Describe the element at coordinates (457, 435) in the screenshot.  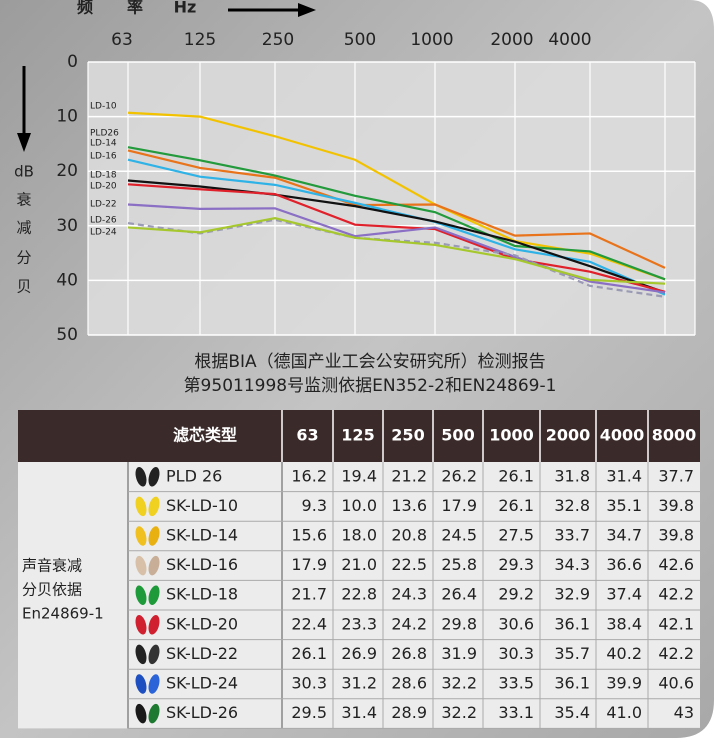
I see `table-header-cell: 500` at that location.